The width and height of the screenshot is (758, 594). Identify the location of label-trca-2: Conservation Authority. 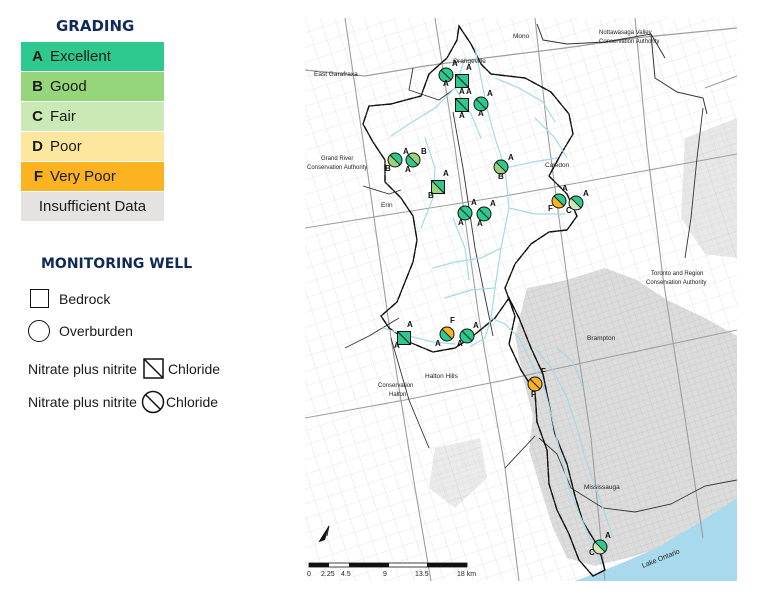
(676, 283).